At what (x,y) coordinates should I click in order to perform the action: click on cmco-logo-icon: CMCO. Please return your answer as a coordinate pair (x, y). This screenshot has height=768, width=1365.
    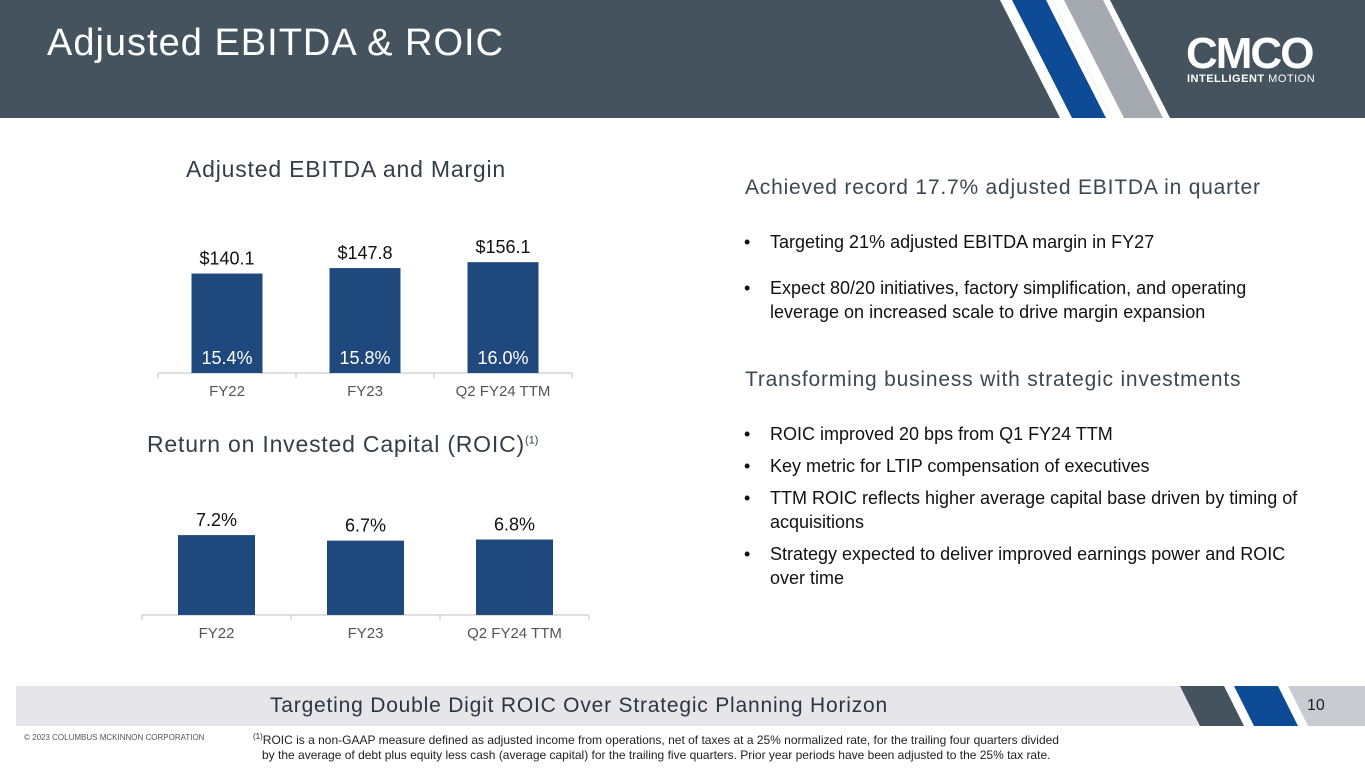
    Looking at the image, I should click on (1250, 51).